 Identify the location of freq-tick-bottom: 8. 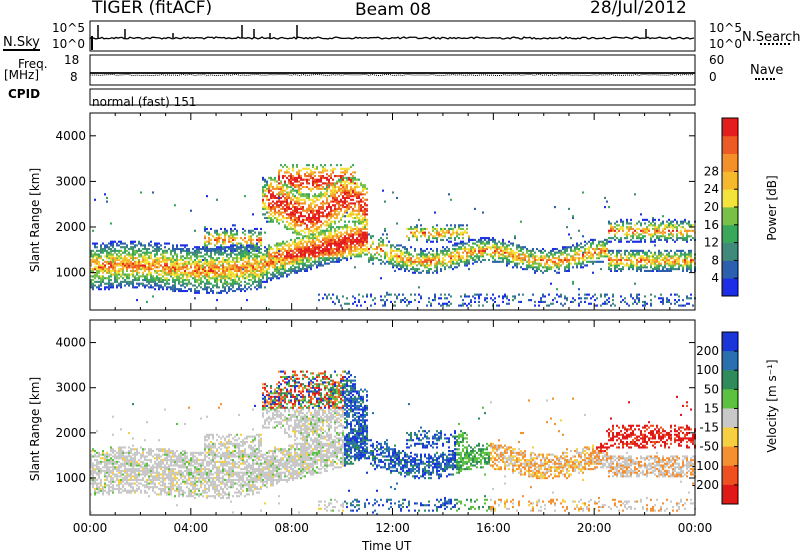
(74, 77).